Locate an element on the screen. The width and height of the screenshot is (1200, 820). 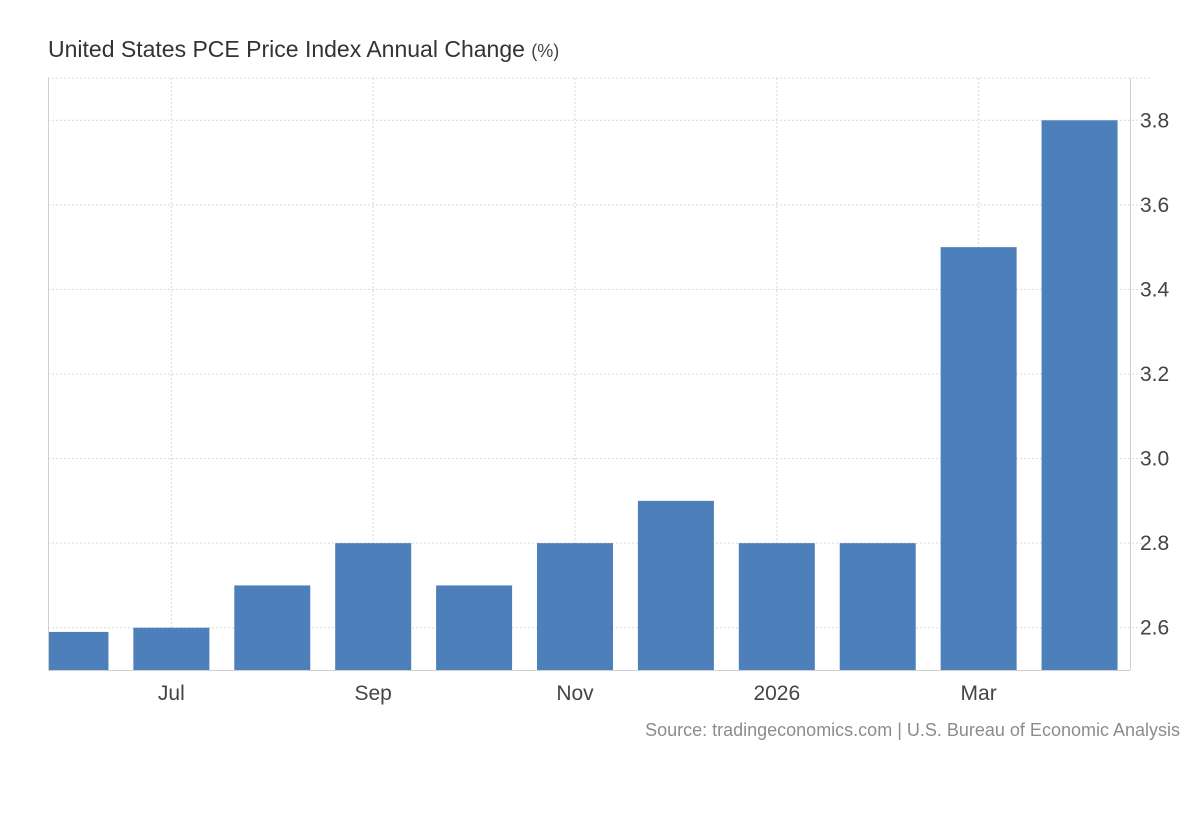
x-axis-ticks: Jul Sep Nov 2026 Mar is located at coordinates (577, 693).